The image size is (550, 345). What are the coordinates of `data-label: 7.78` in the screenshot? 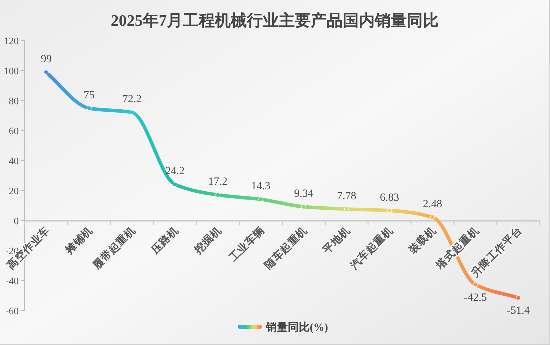 It's located at (347, 196).